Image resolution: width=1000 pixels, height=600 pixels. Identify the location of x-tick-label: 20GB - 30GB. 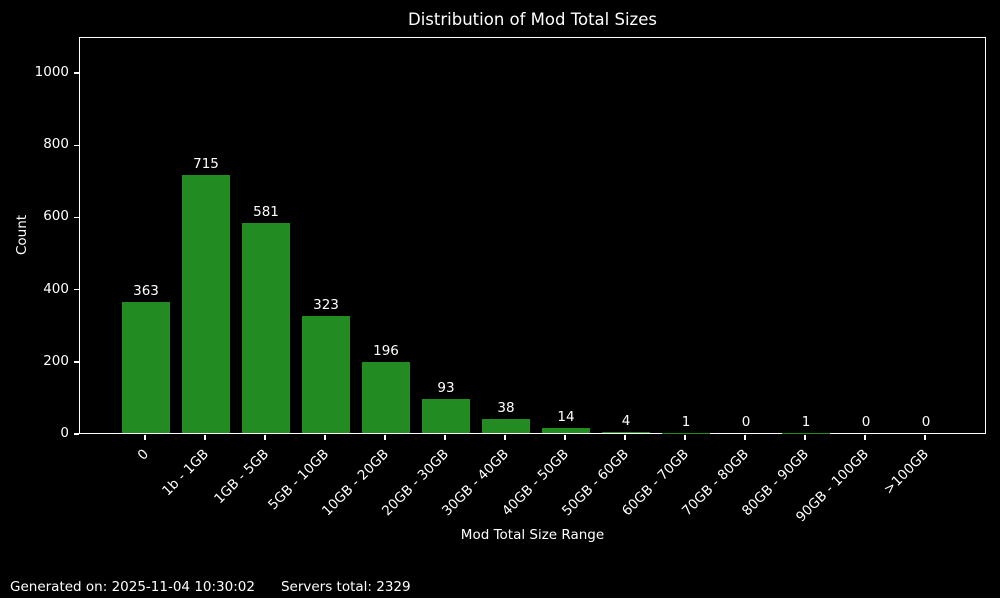
(416, 483).